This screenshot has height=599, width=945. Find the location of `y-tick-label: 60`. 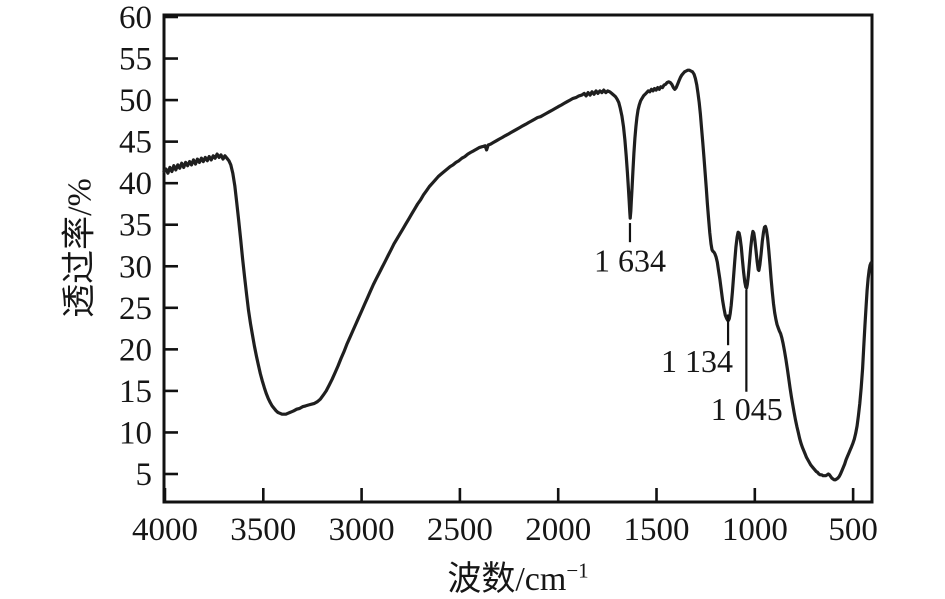

y-tick-label: 60 is located at coordinates (135, 18).